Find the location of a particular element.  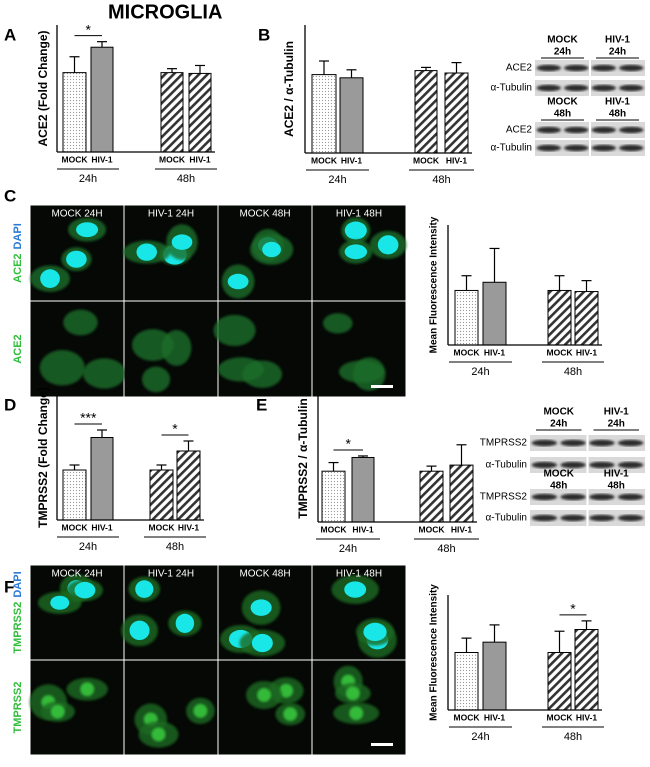

row-label: TMPRSS2 is located at coordinates (18, 708).